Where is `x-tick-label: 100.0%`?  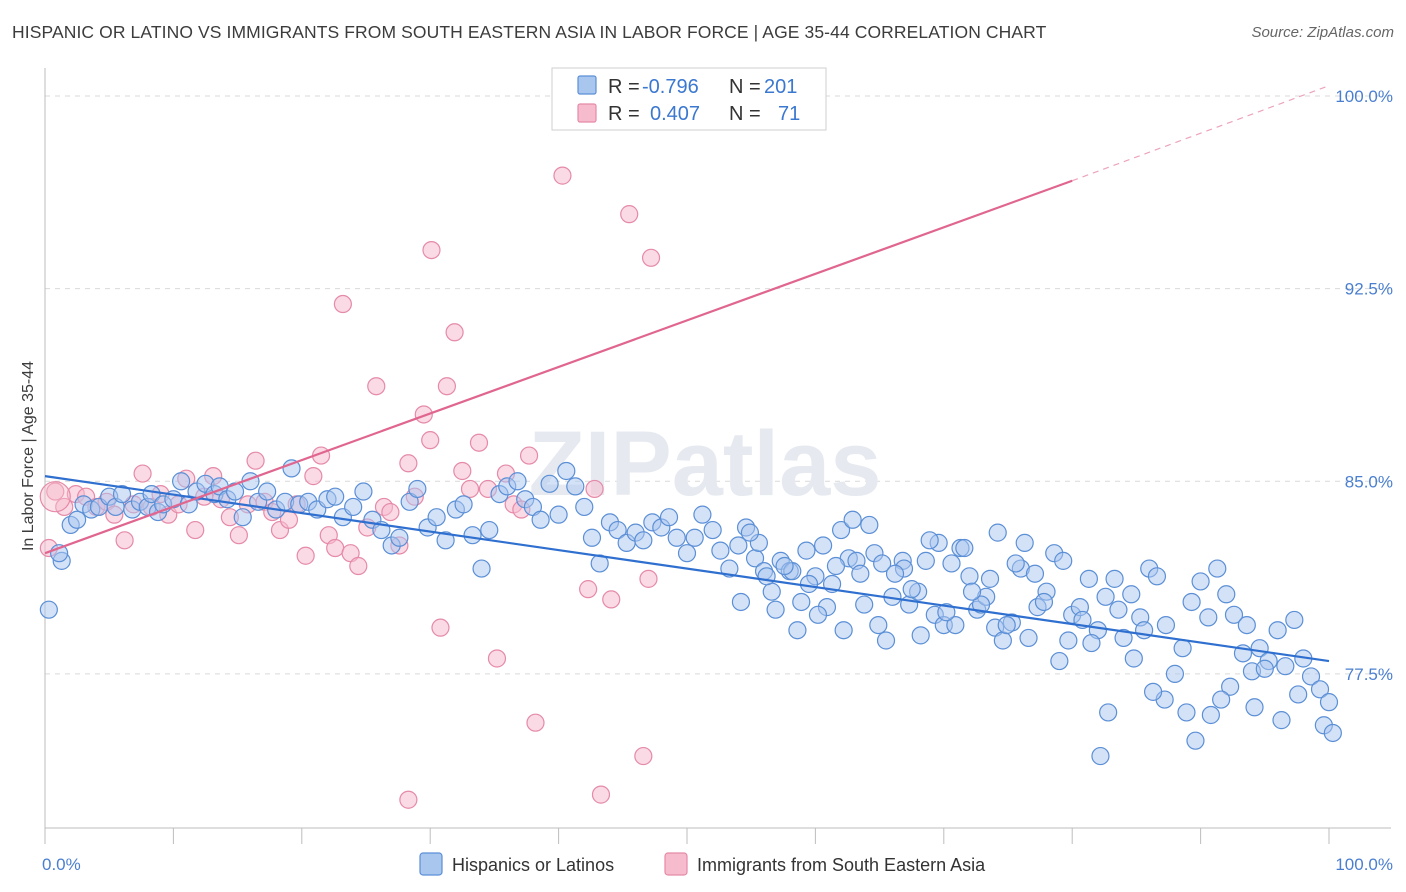
x-tick-label: 100.0% is located at coordinates (1364, 864).